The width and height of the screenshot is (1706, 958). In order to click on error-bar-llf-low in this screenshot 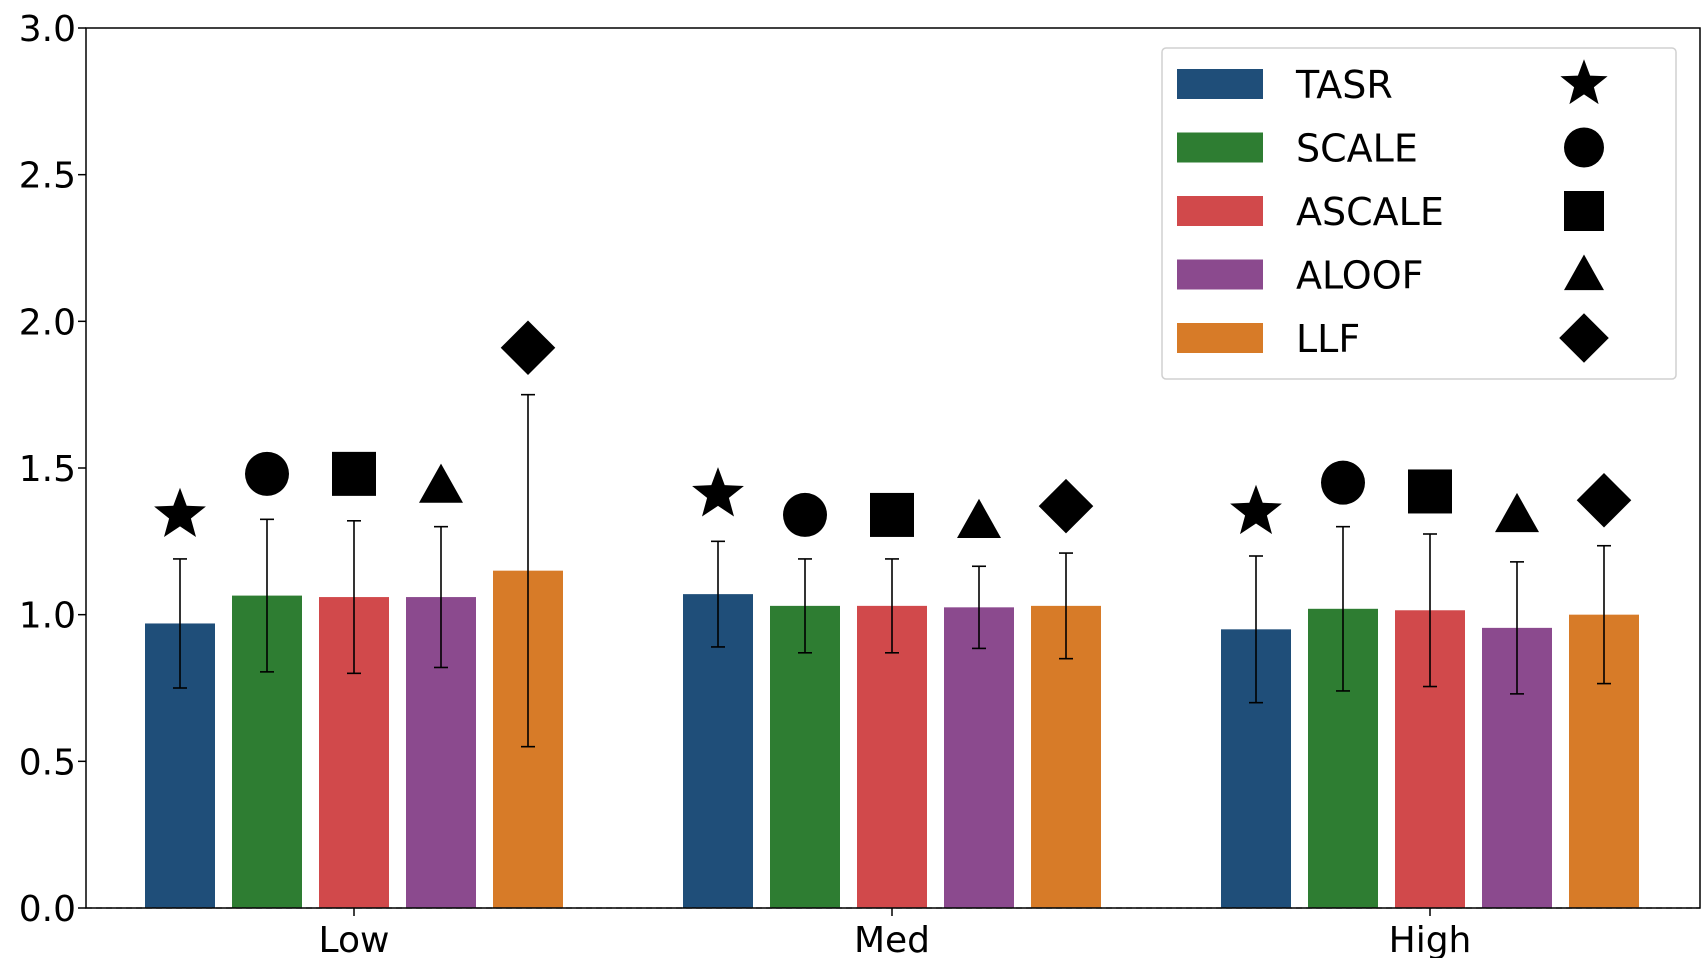, I will do `click(528, 570)`.